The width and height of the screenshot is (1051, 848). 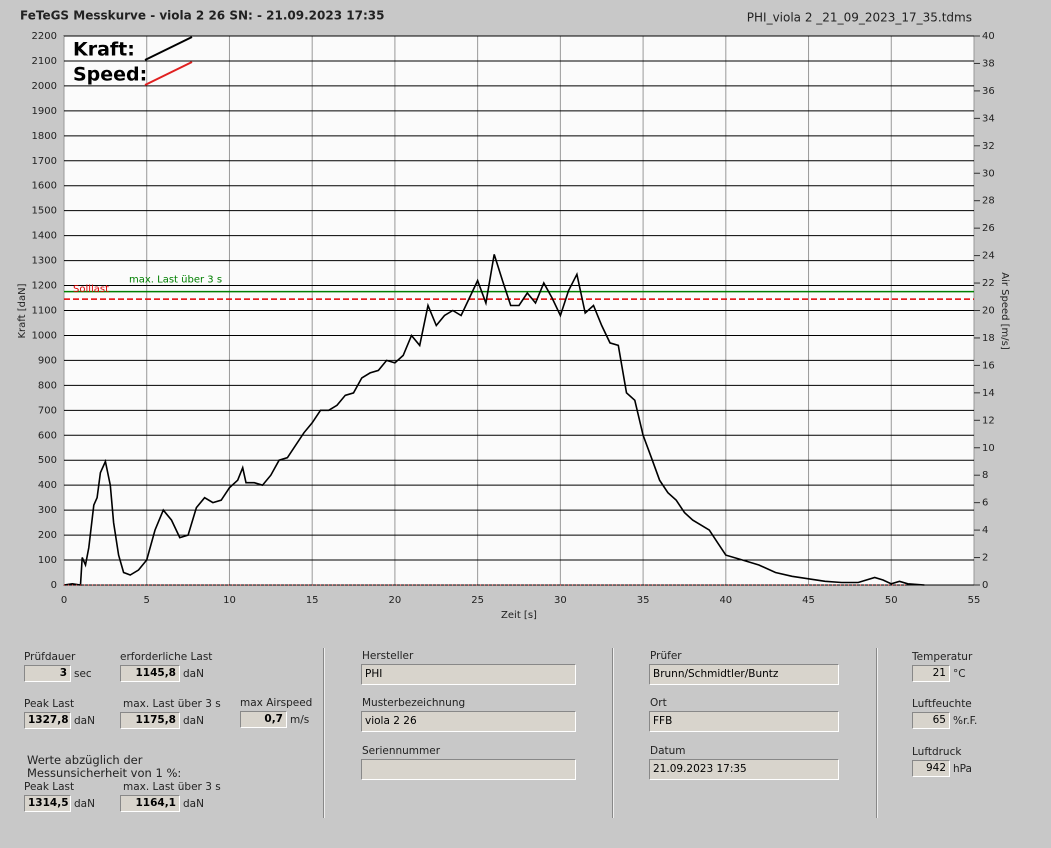 I want to click on field-value: 1327,8, so click(x=47, y=720).